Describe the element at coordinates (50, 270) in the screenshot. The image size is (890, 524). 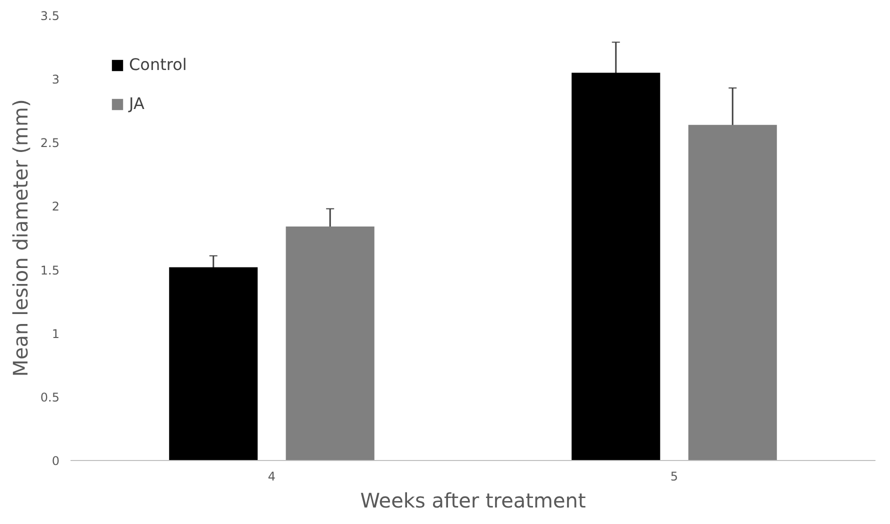
I see `y-tick-label: 1.5` at that location.